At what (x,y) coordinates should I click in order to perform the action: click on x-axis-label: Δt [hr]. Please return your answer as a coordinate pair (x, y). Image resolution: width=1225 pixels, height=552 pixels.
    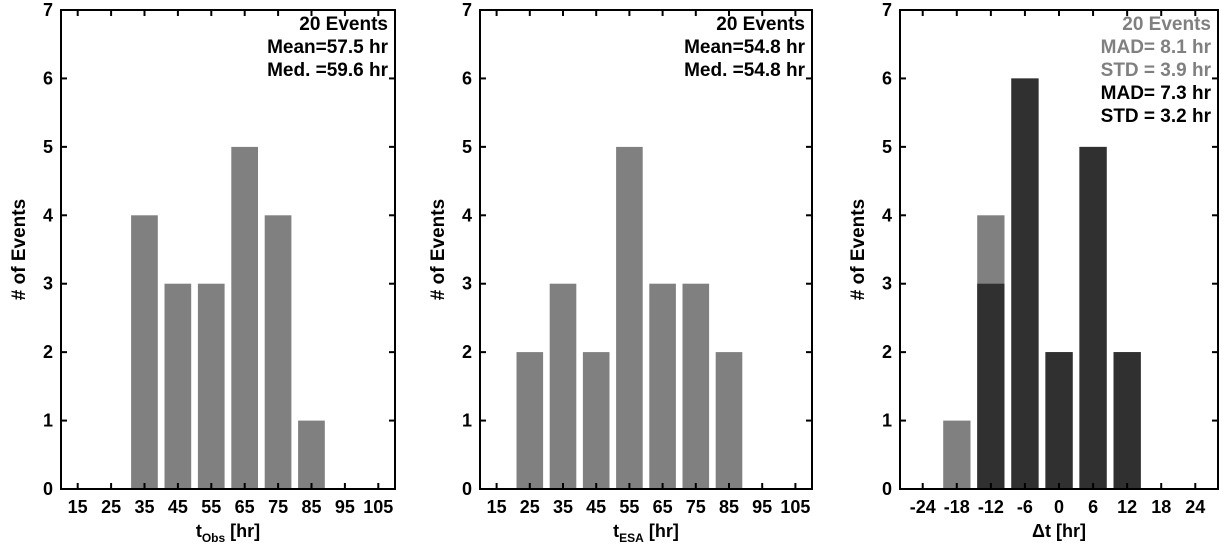
    Looking at the image, I should click on (1059, 531).